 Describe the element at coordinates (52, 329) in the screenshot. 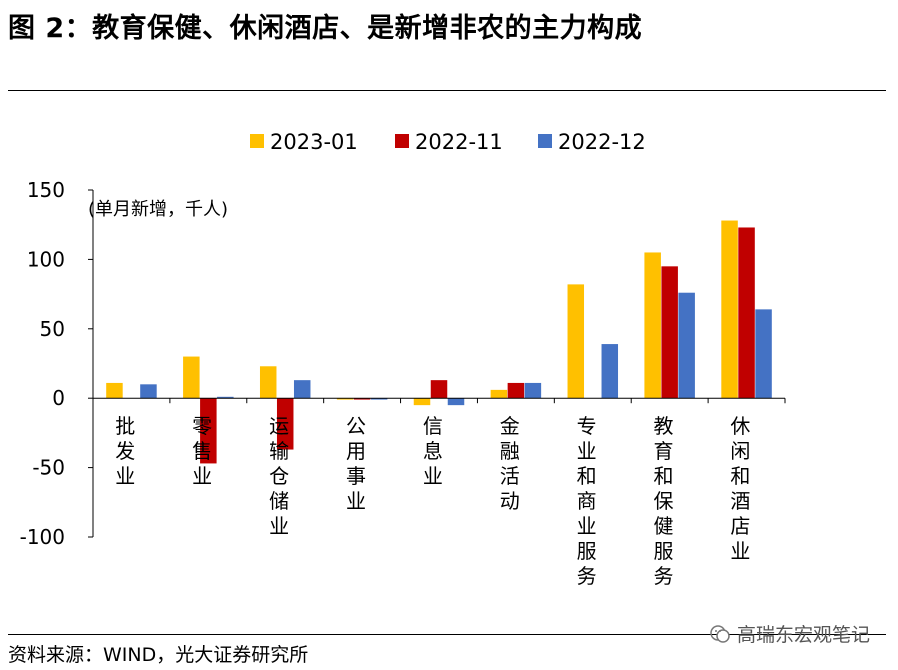

I see `y-tick-label-50: 50` at that location.